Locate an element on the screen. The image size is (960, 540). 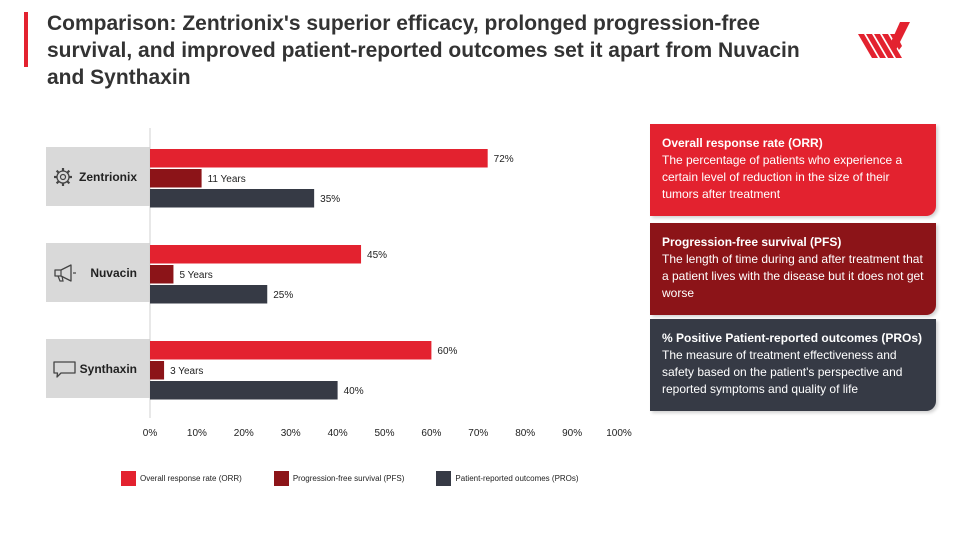
legend-swatch-pros is located at coordinates (444, 478).